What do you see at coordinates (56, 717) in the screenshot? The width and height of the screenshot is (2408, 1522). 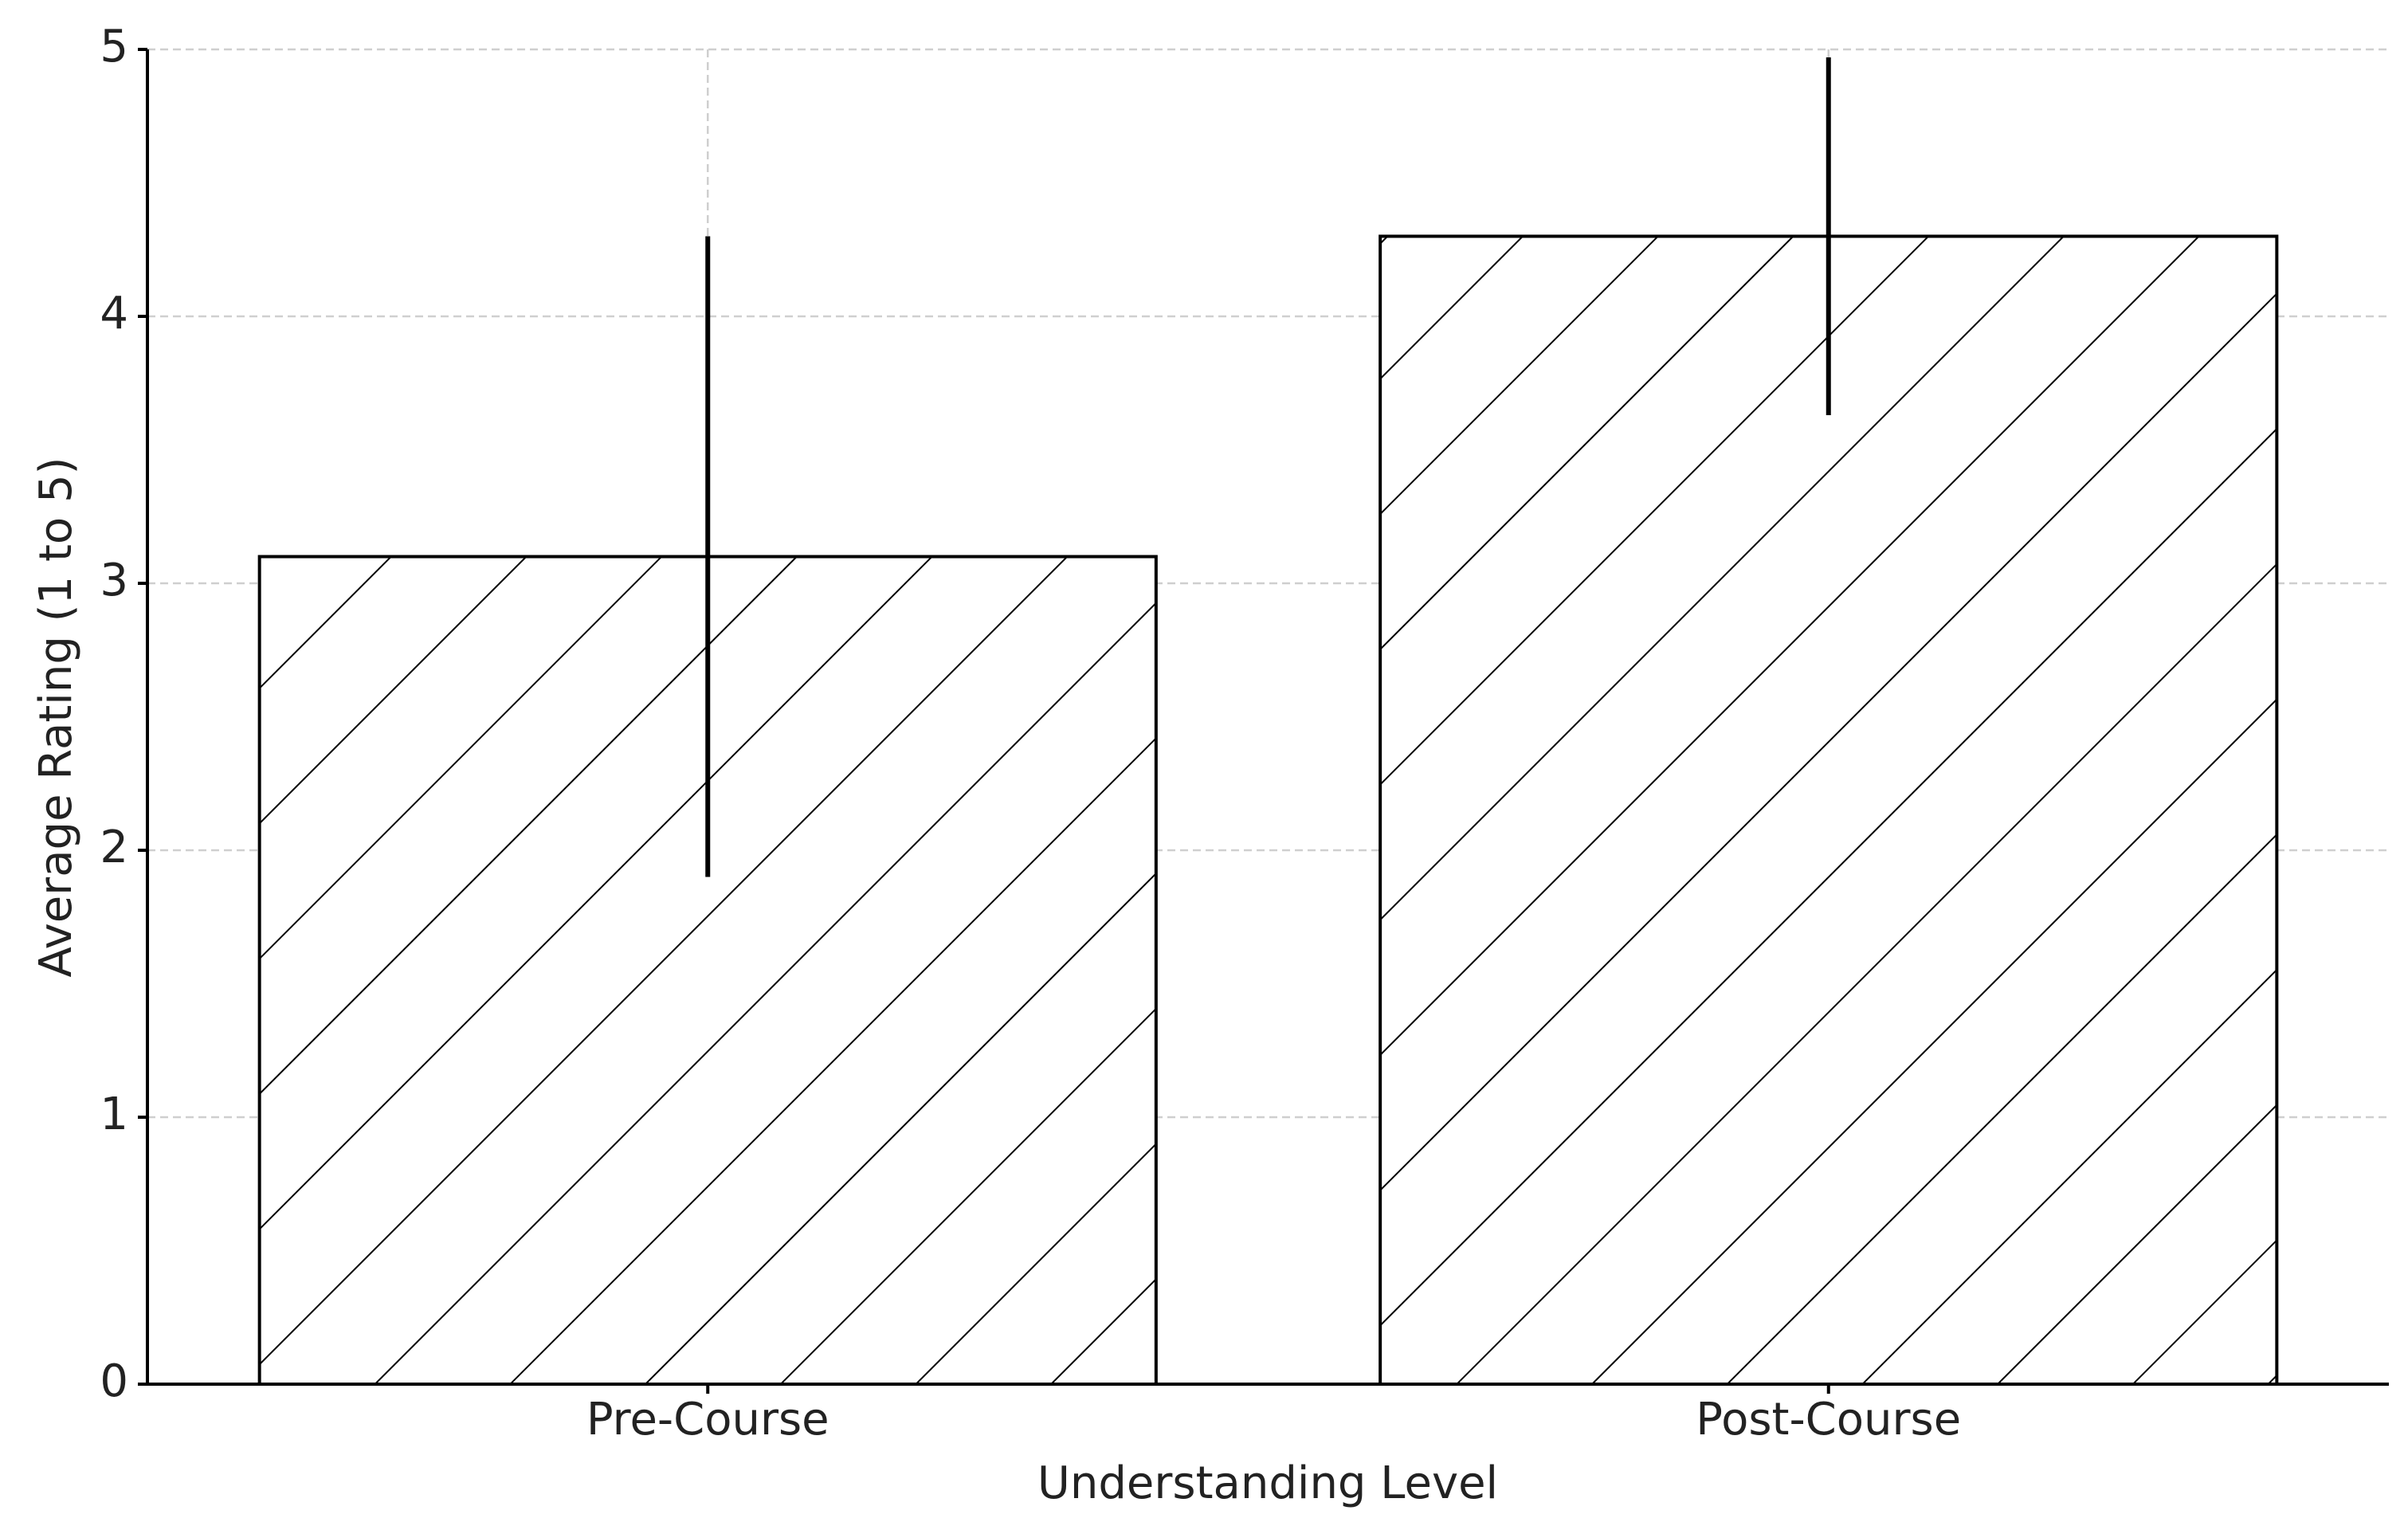 I see `y-axis-label: Average Rating (1 to 5)` at bounding box center [56, 717].